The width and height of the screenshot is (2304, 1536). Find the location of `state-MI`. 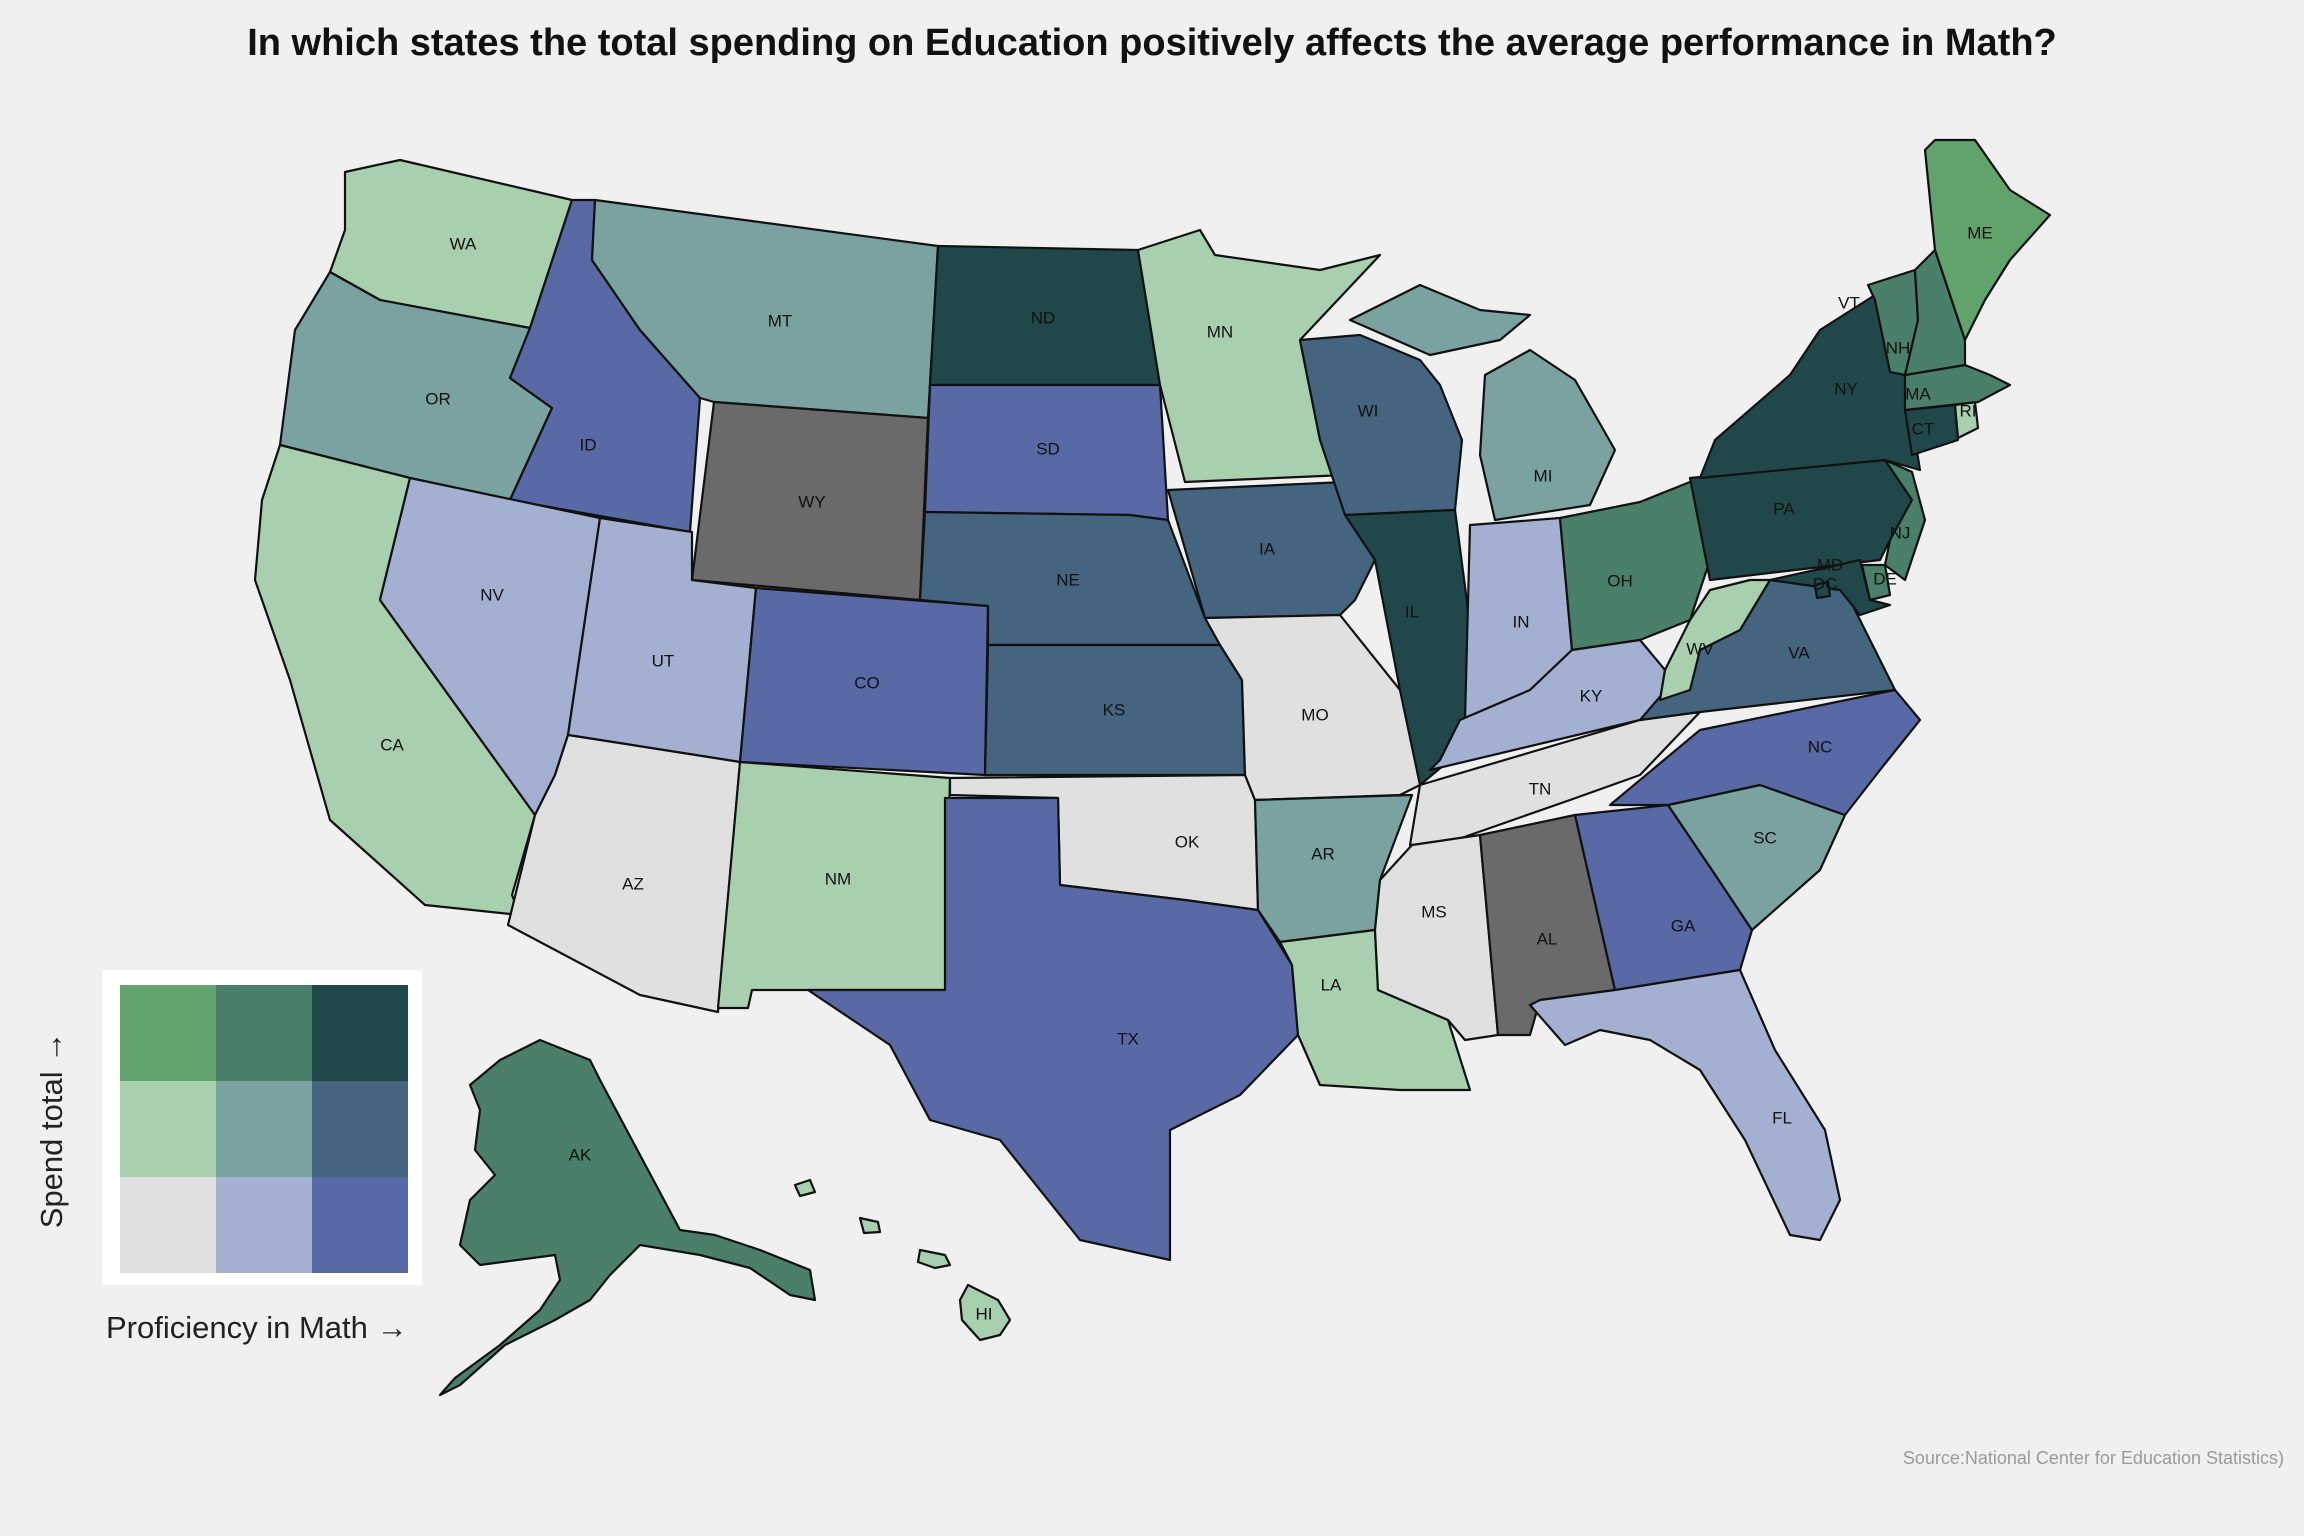

state-MI is located at coordinates (1482, 402).